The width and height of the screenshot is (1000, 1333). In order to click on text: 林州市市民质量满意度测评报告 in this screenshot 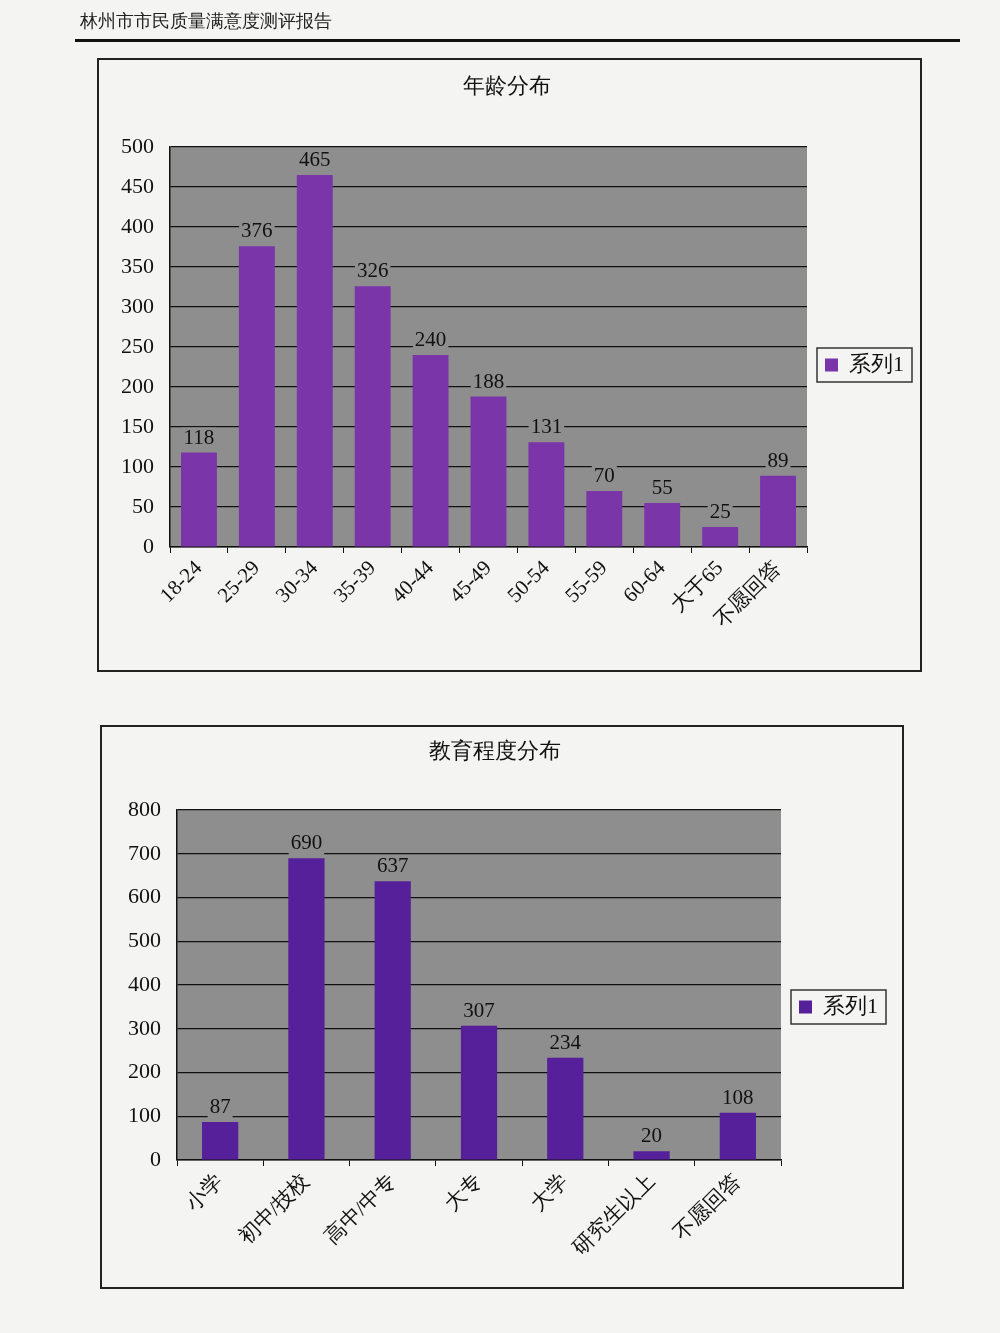, I will do `click(517, 24)`.